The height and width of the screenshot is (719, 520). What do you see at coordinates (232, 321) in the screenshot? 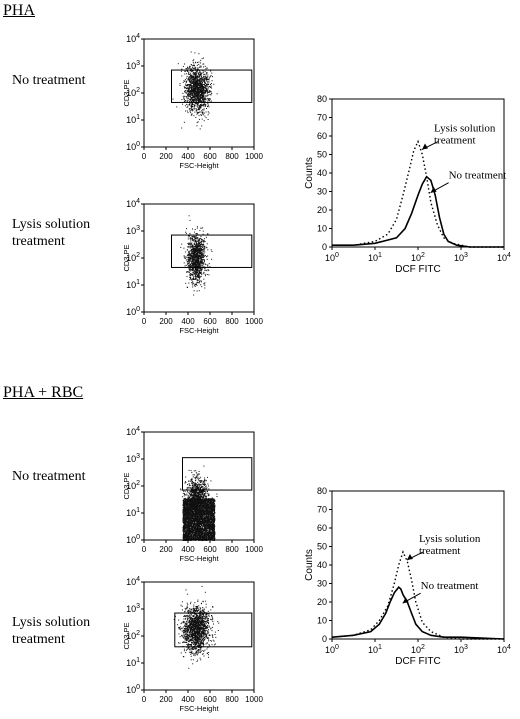
I see `x-tick-label: 800` at bounding box center [232, 321].